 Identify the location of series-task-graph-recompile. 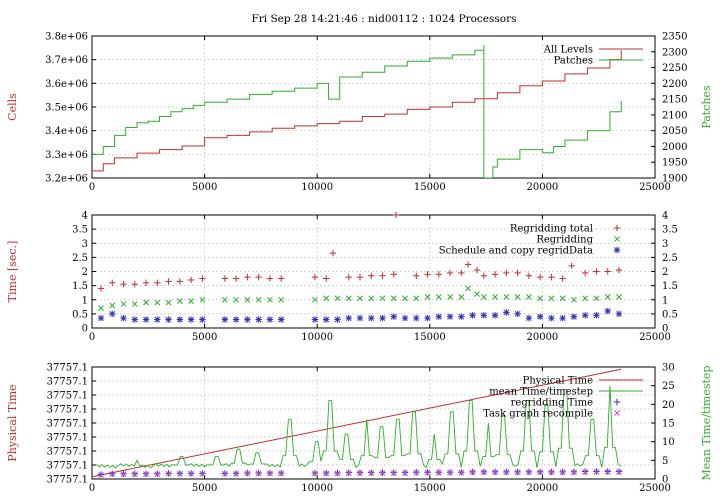
(360, 473).